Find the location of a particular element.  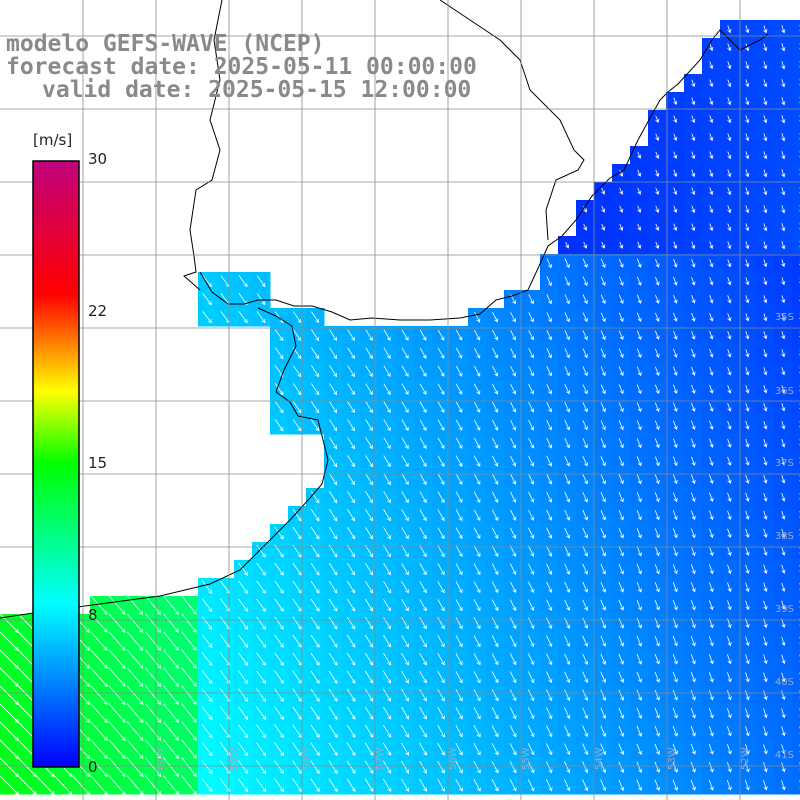

lat-label: 38S is located at coordinates (784, 536).